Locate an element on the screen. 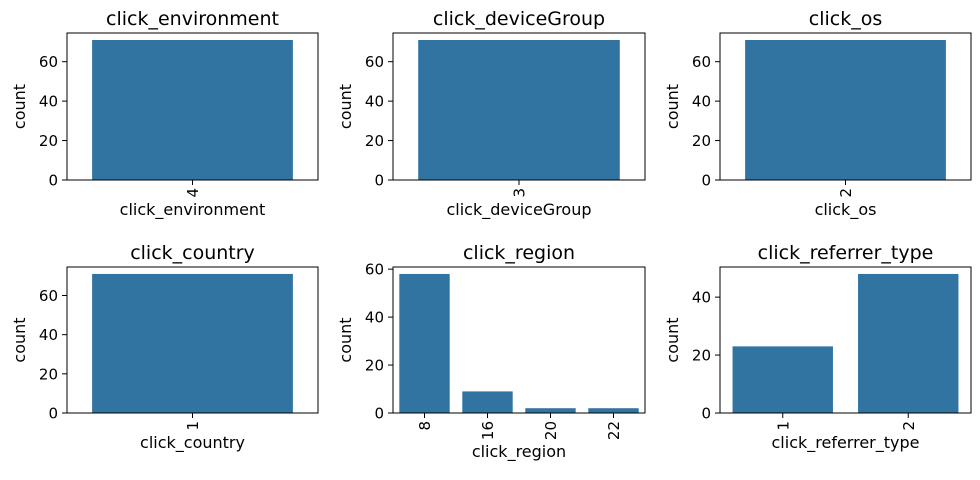 This screenshot has width=980, height=480. x-axis-label: click_deviceGroup is located at coordinates (518, 210).